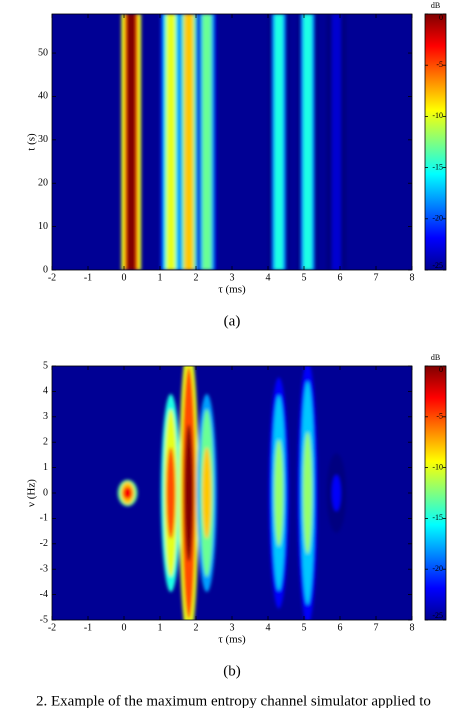  Describe the element at coordinates (43, 139) in the screenshot. I see `y-tick-label: 30` at that location.